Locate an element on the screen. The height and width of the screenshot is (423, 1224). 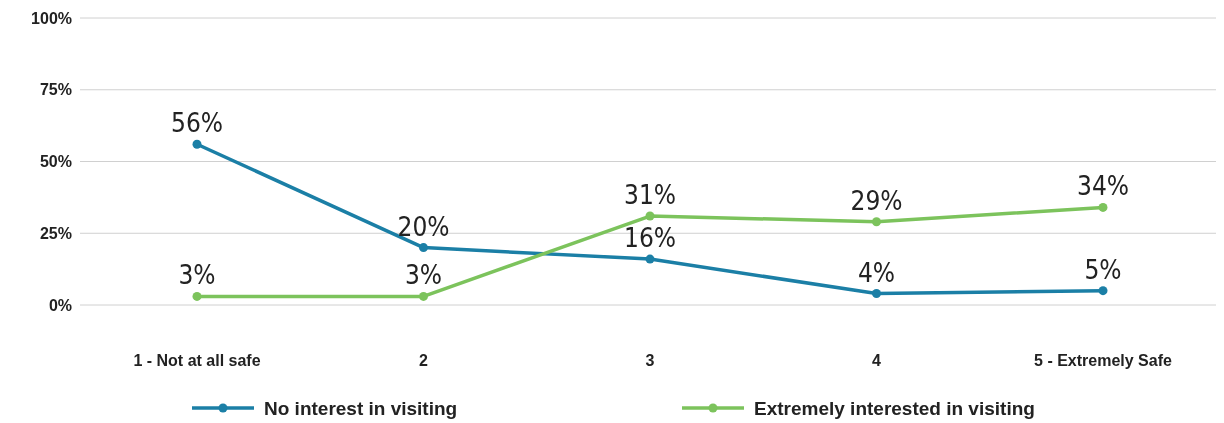
data-label: 31% is located at coordinates (650, 195).